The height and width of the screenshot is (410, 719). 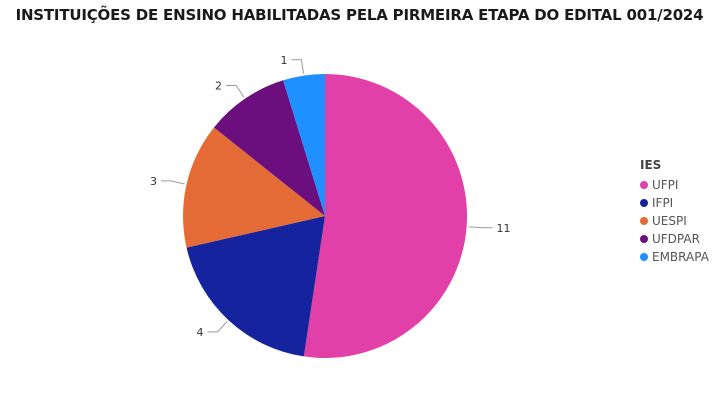 I want to click on legend-title: IES, so click(x=651, y=165).